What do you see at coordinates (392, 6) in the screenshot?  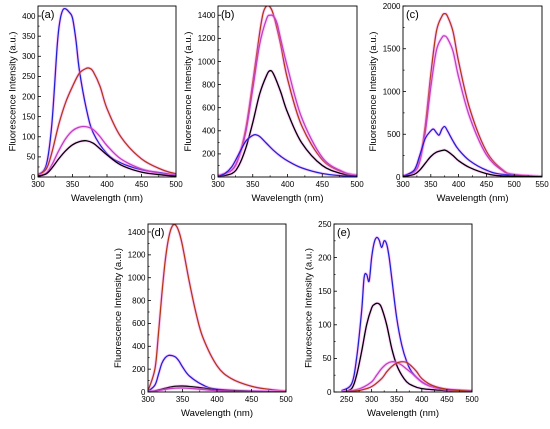 I see `y-tick-label: 2000` at bounding box center [392, 6].